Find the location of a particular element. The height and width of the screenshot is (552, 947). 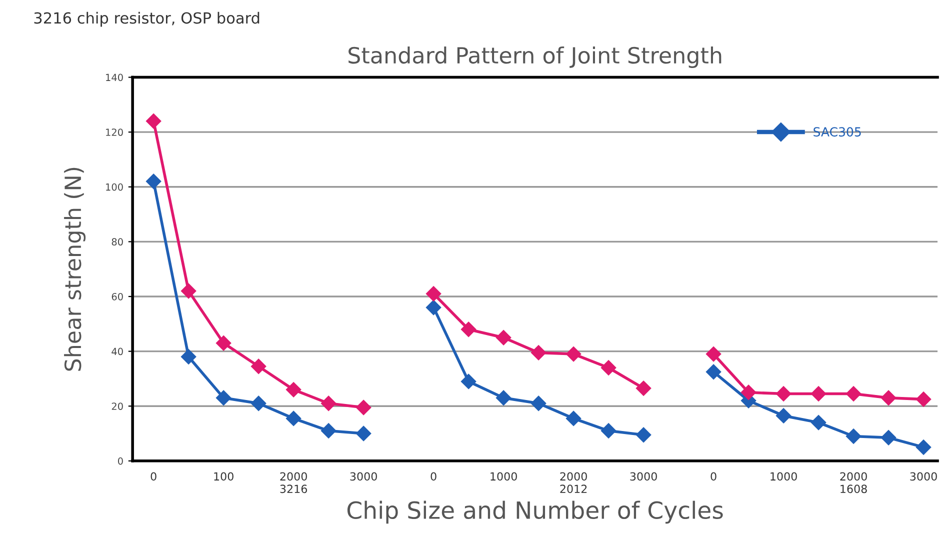

x-tick-label: 2000 2012 is located at coordinates (573, 483).